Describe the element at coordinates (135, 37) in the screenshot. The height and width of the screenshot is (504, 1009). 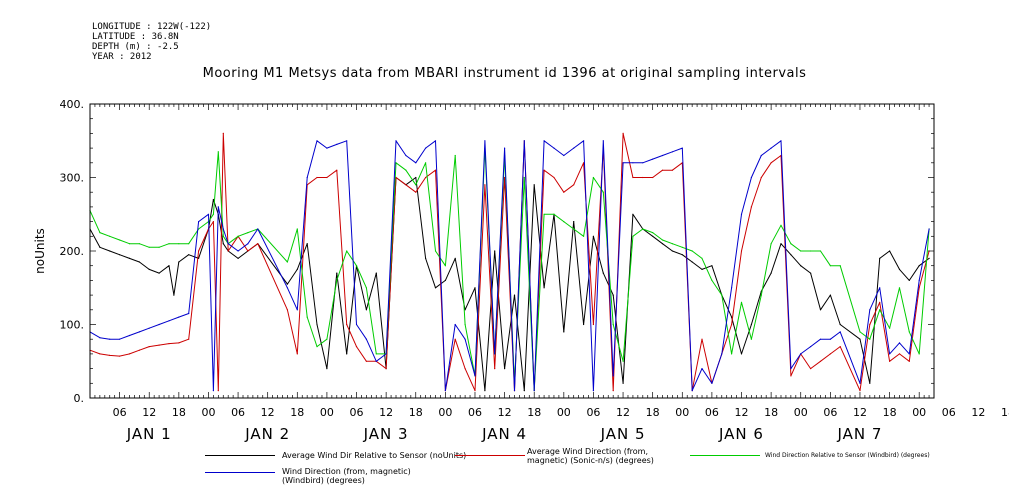
I see `latitude-text: LATITUDE : 36.8N` at that location.